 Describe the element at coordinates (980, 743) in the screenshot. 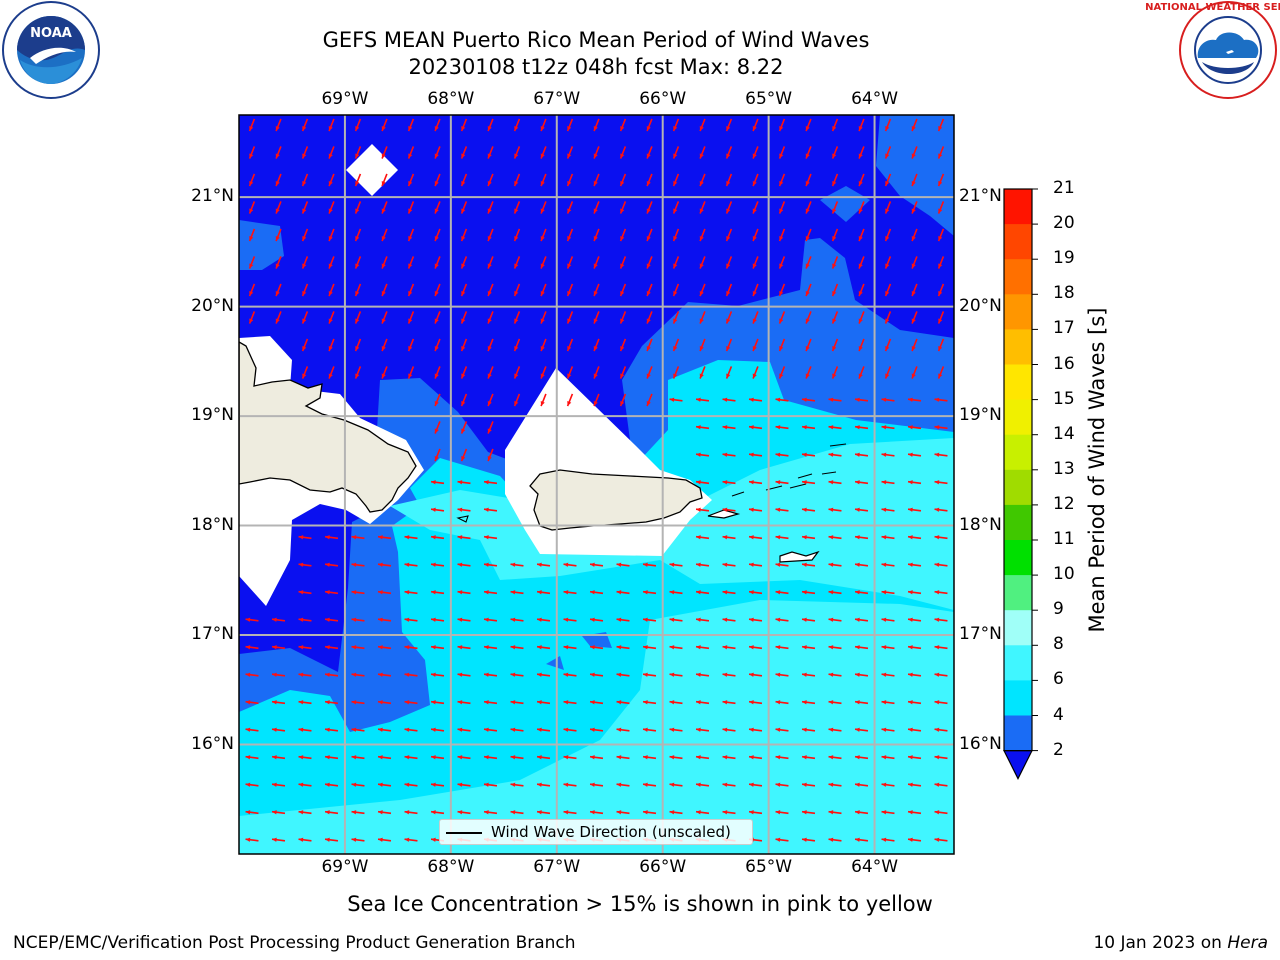

I see `axis-tick-label: 16°N` at that location.